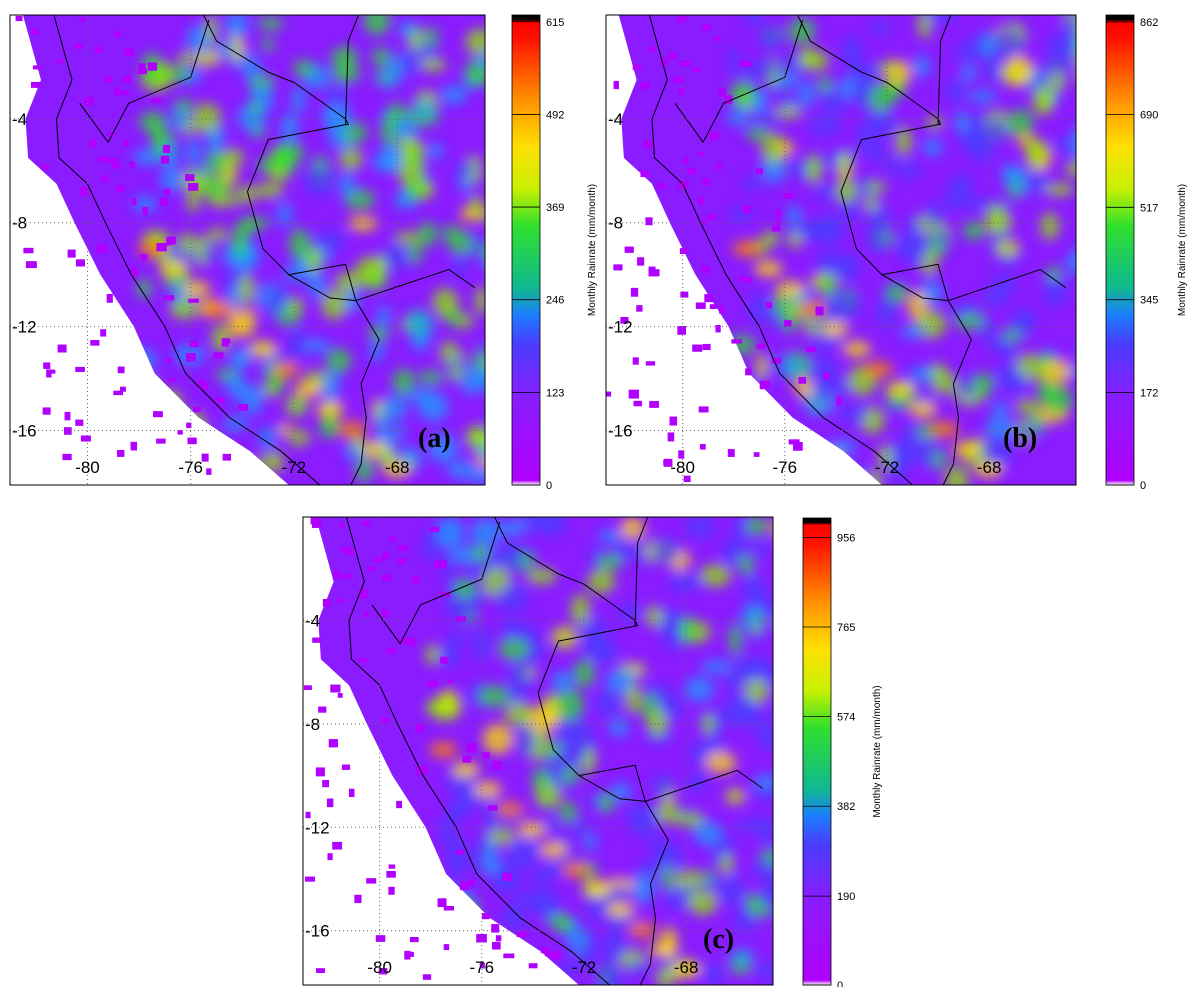  I want to click on colorbar-label: Monthly Rainrate (mm/month), so click(1182, 250).